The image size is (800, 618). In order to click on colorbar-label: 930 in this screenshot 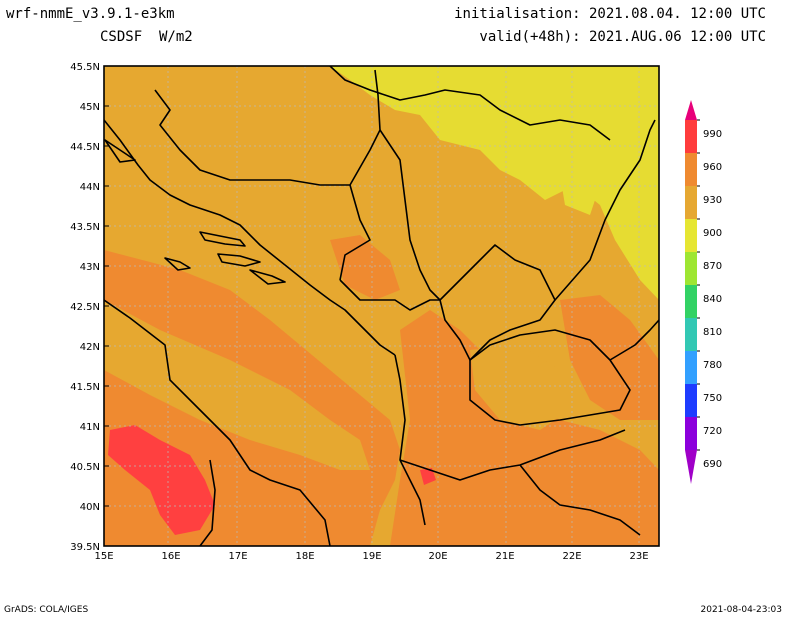, I will do `click(712, 200)`.